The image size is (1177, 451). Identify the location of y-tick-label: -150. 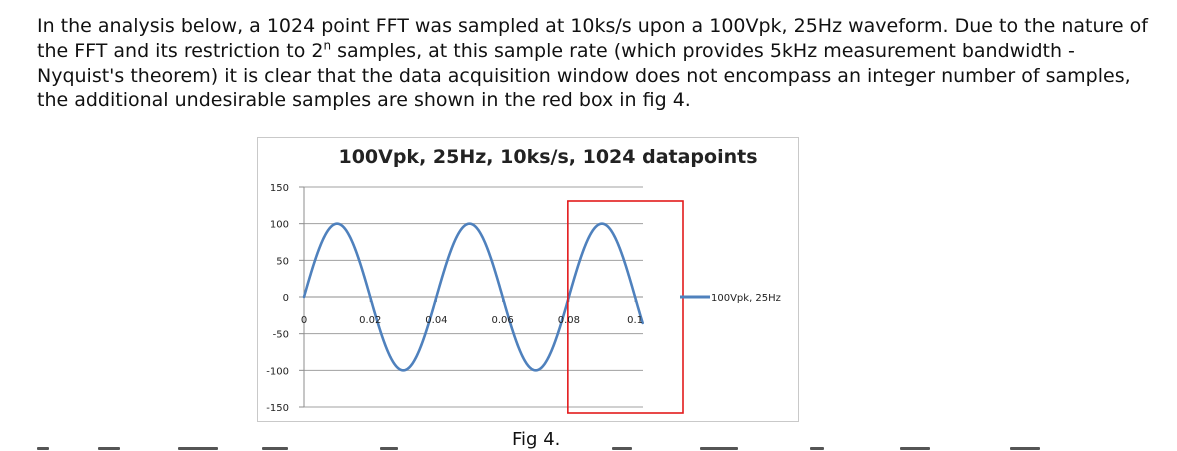
(277, 408).